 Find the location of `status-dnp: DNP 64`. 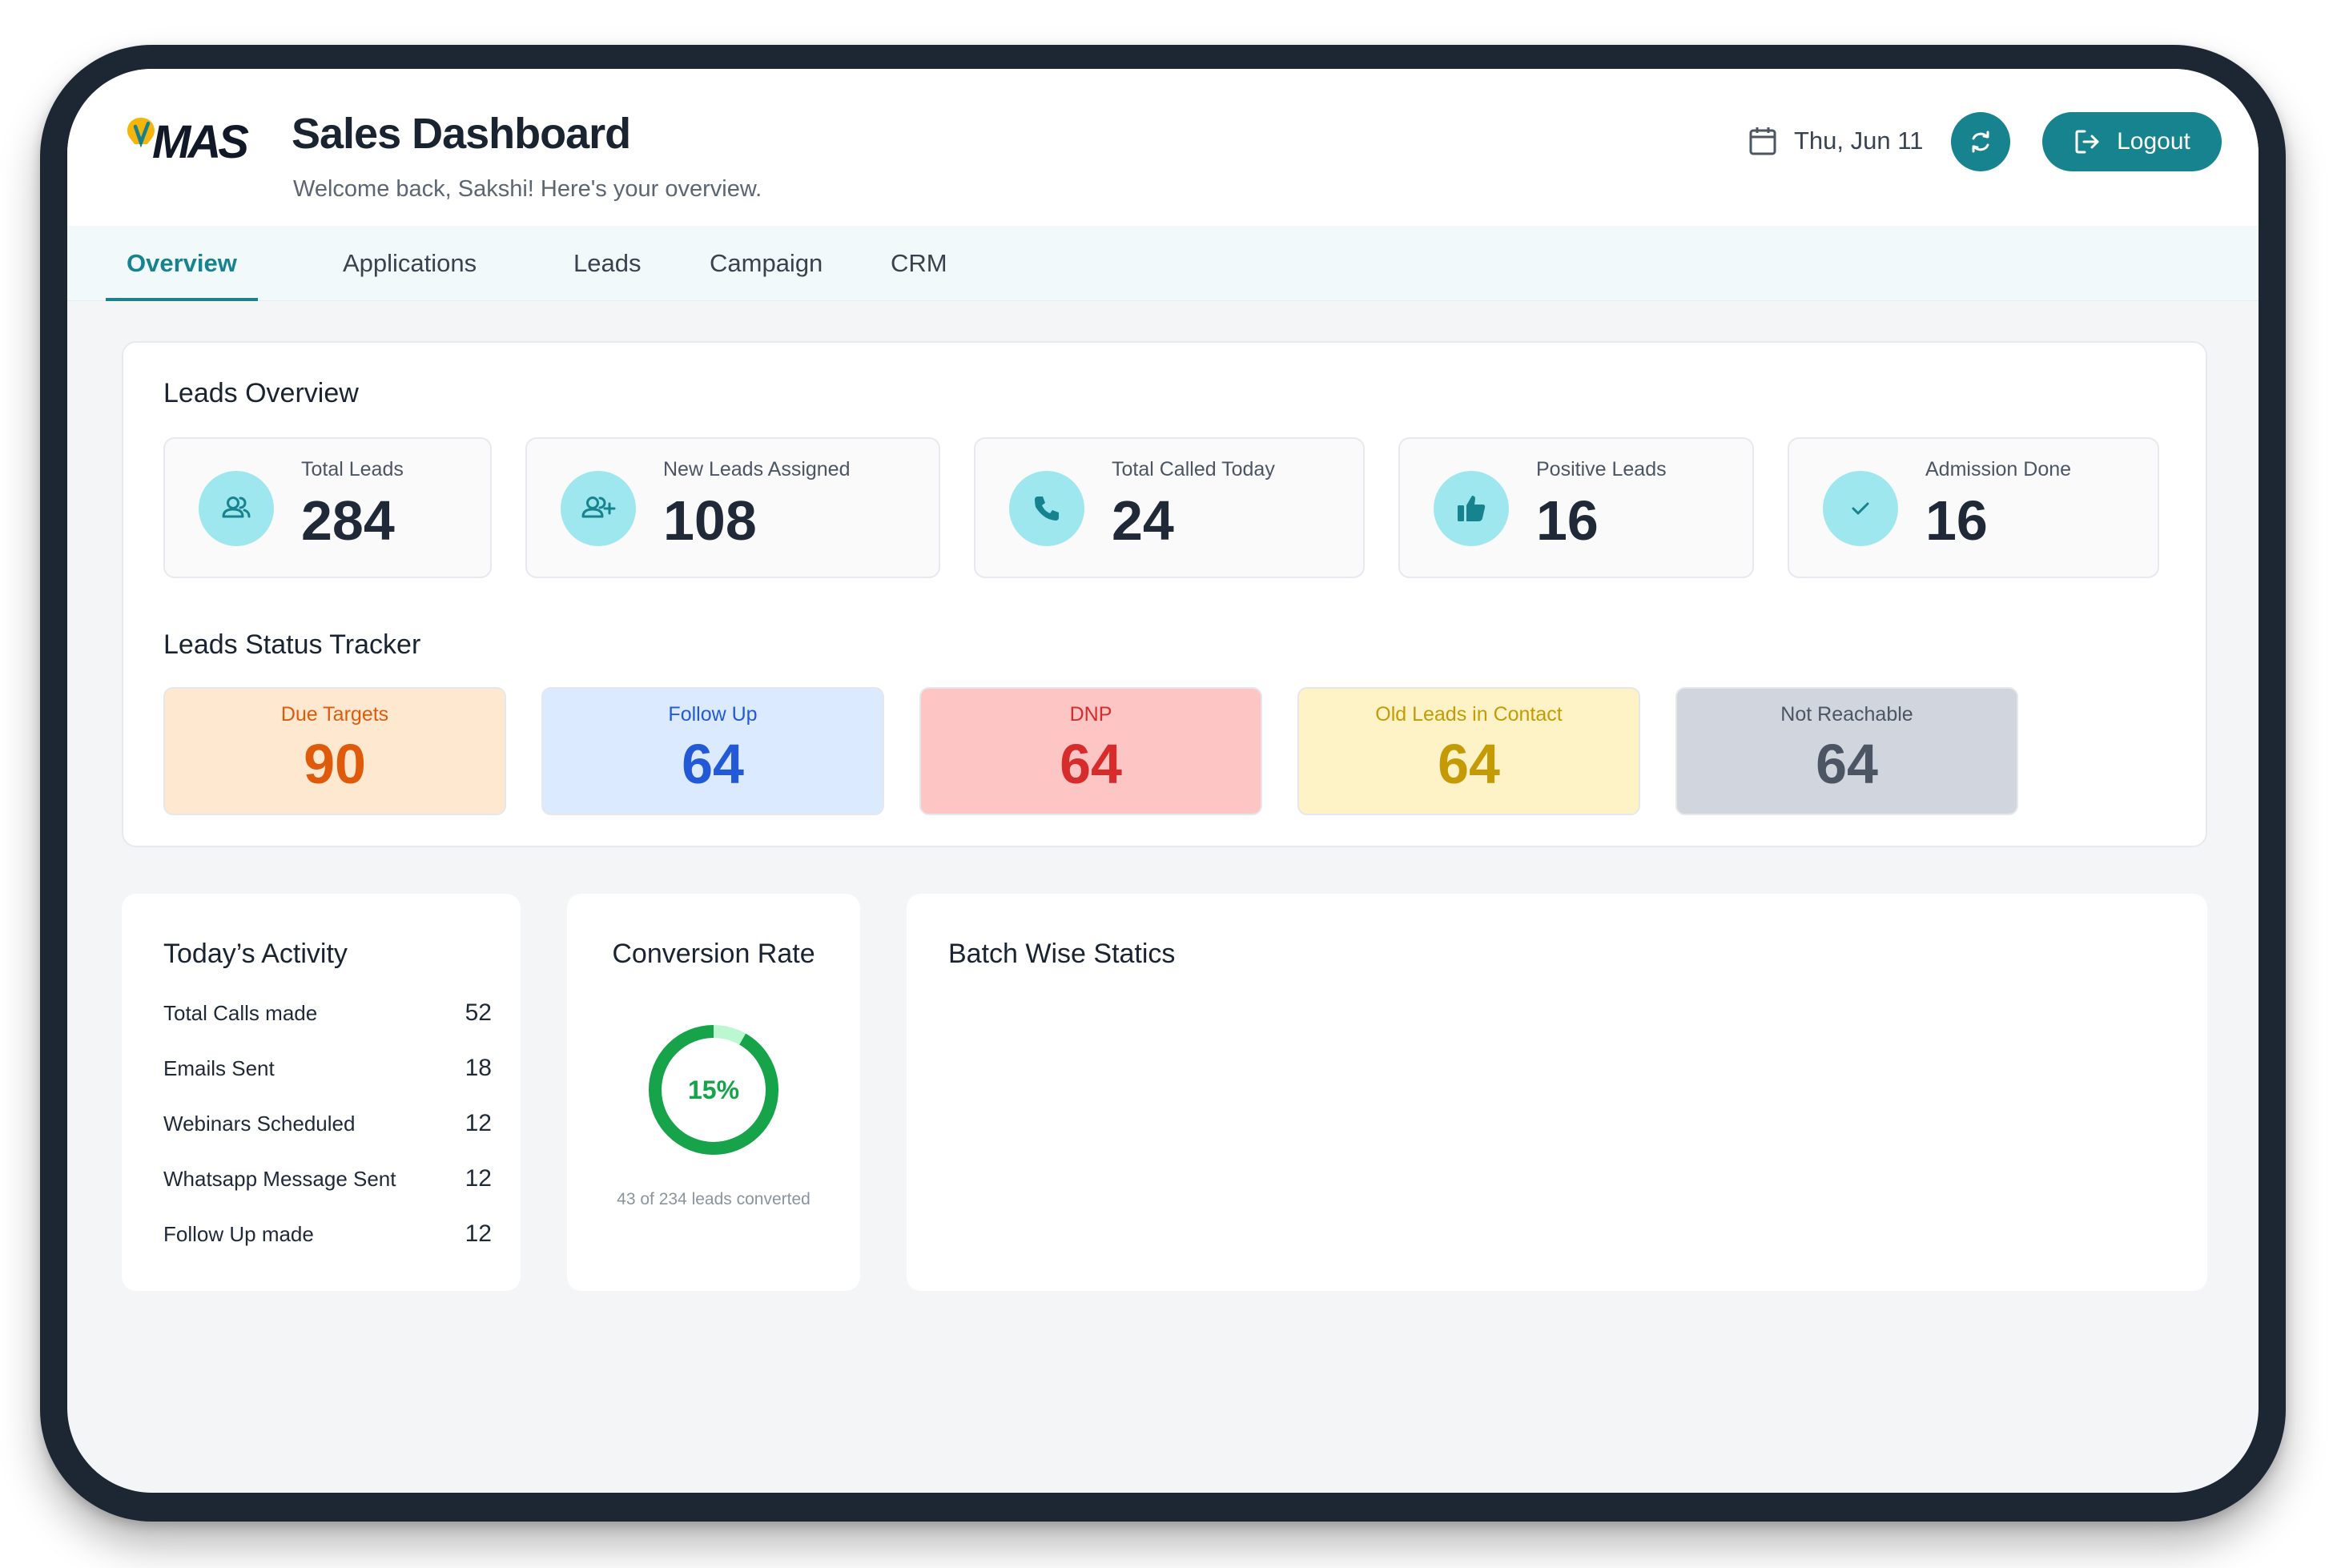

status-dnp: DNP 64 is located at coordinates (1090, 751).